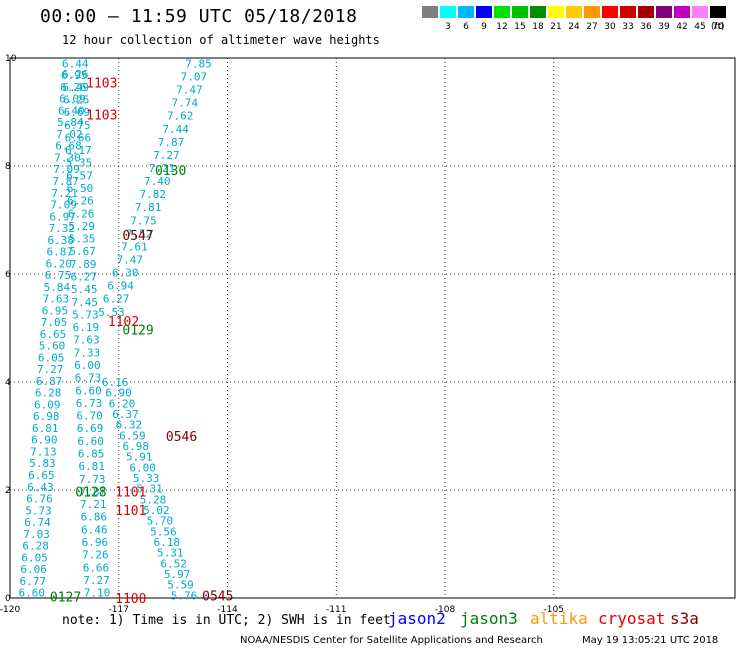 The image size is (740, 650). I want to click on wave-height-value: 5.76, so click(184, 595).